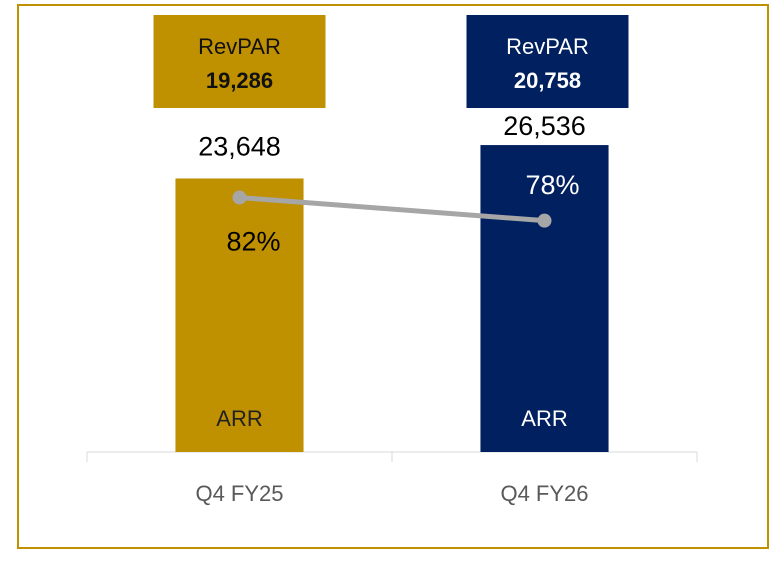 This screenshot has height=570, width=781. I want to click on line-value-label: 78%, so click(552, 185).